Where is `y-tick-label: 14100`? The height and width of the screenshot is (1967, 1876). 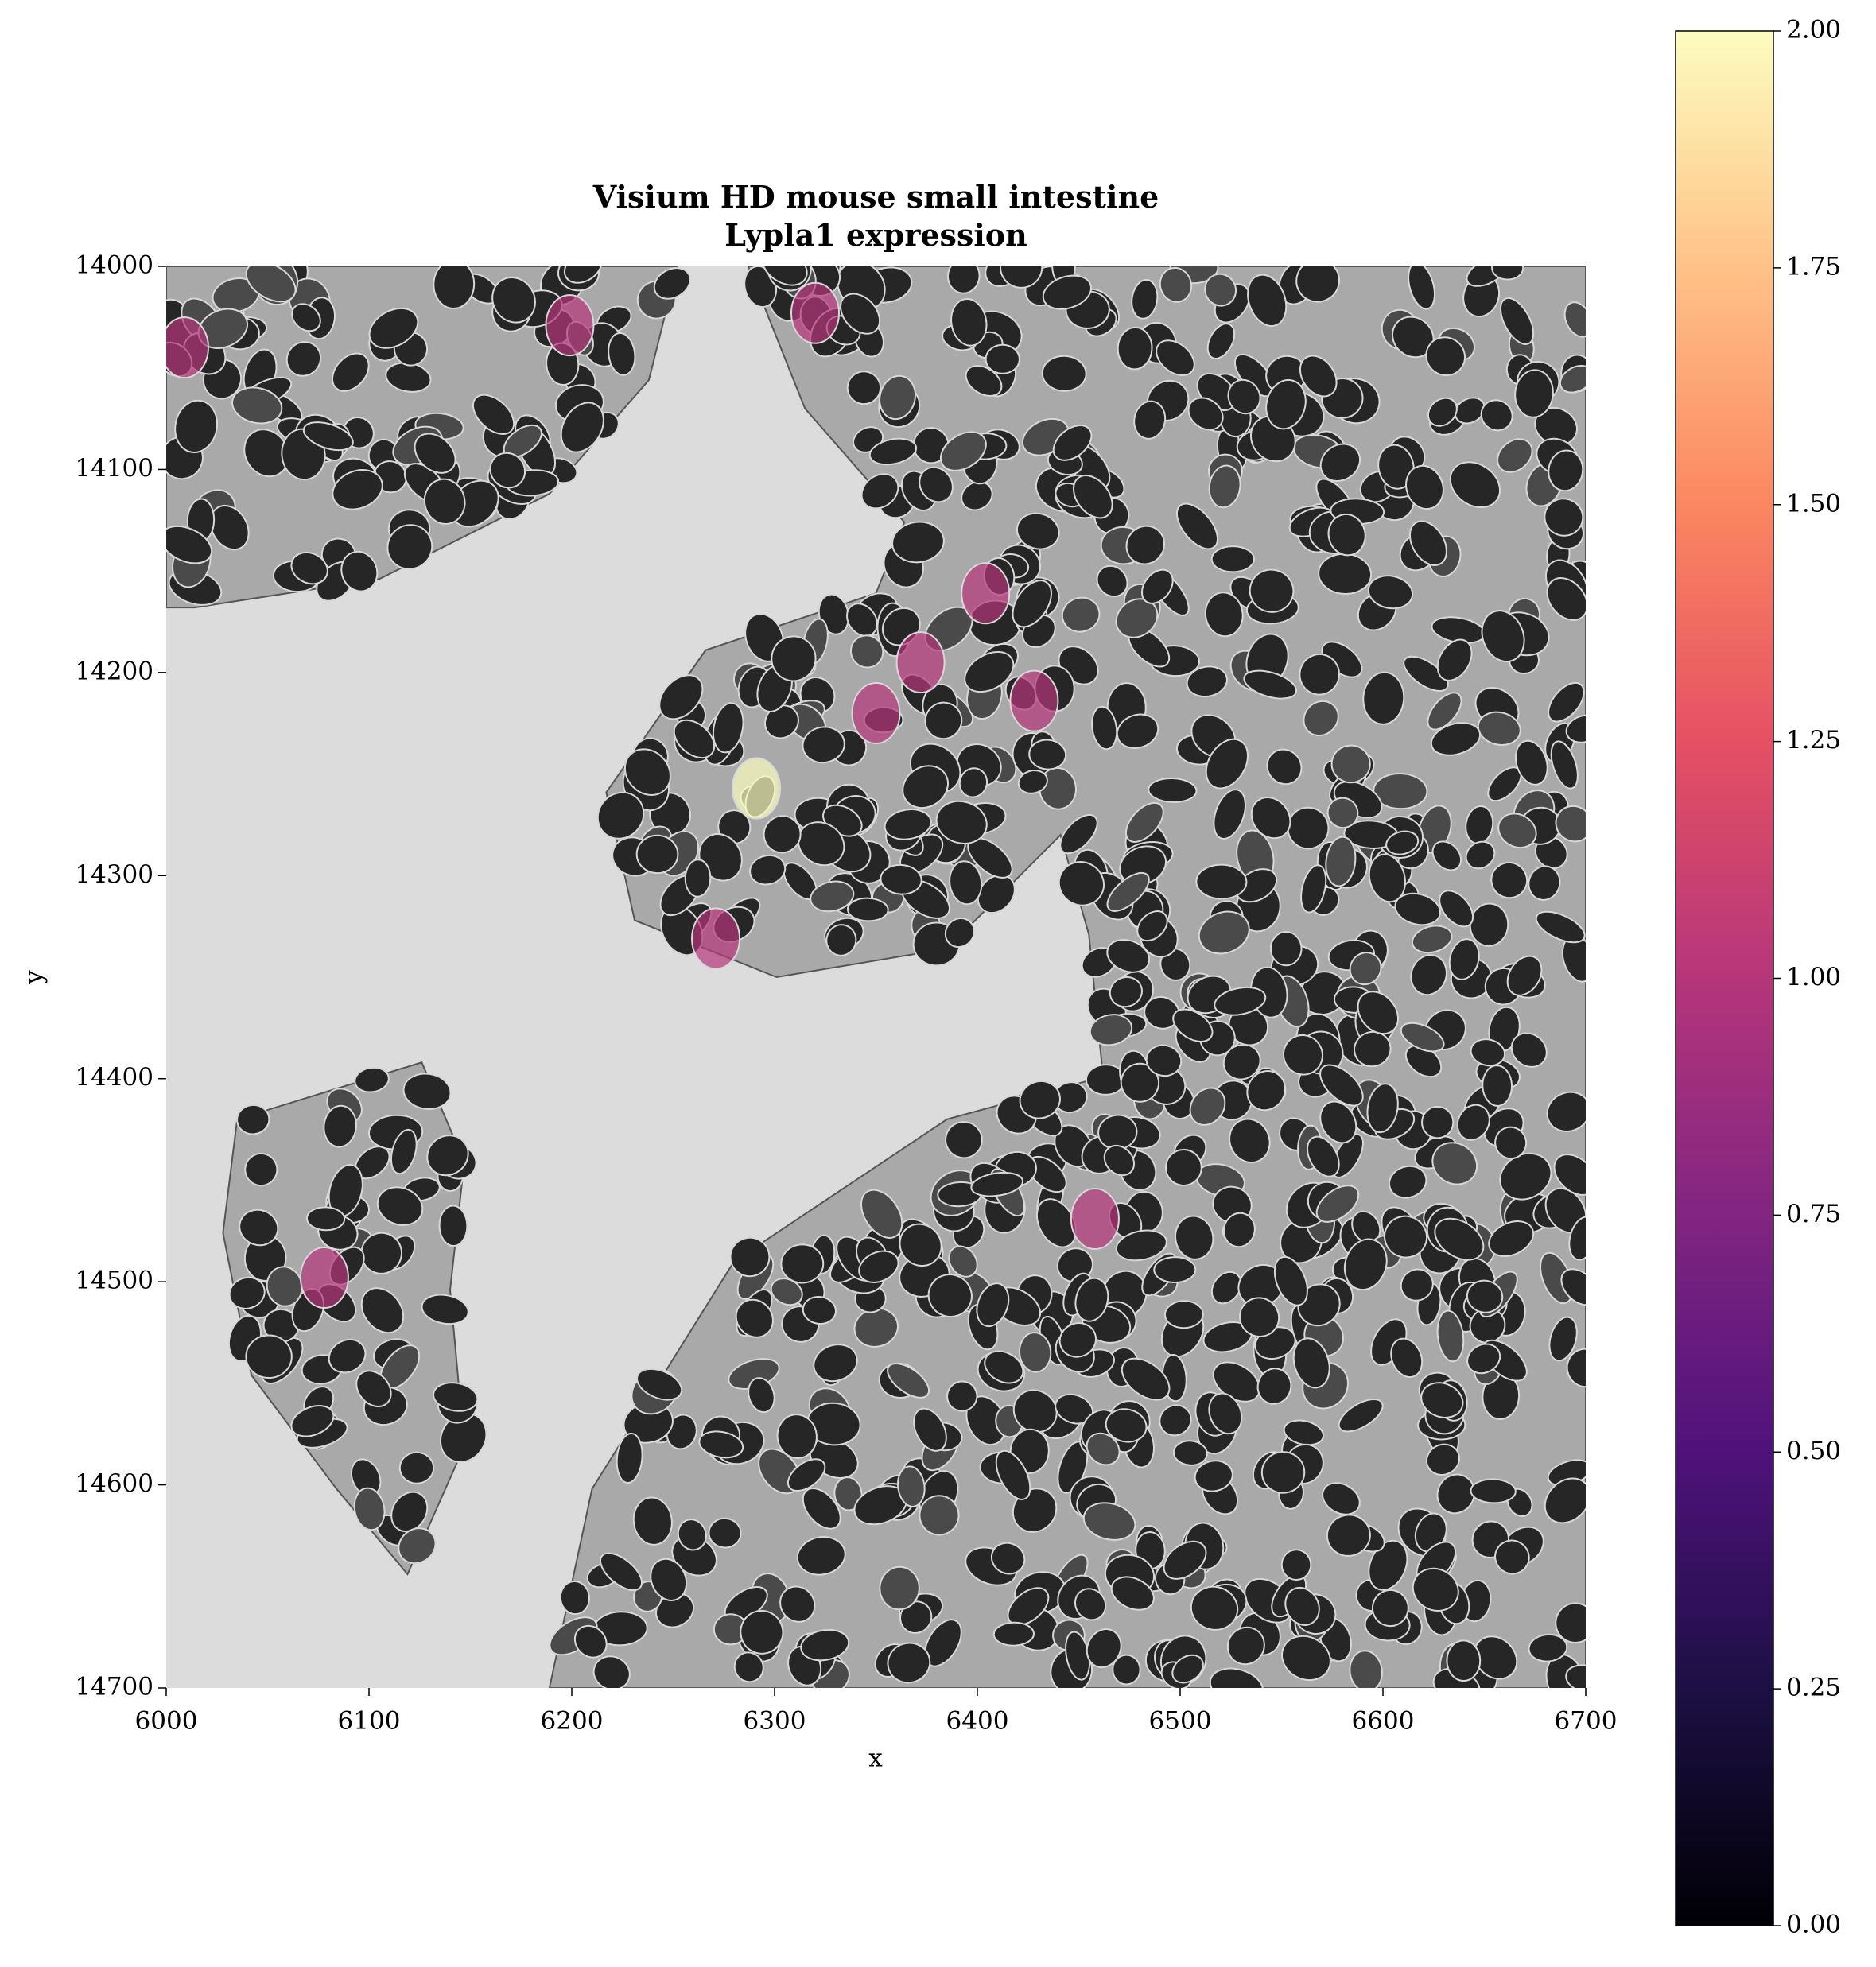 y-tick-label: 14100 is located at coordinates (114, 469).